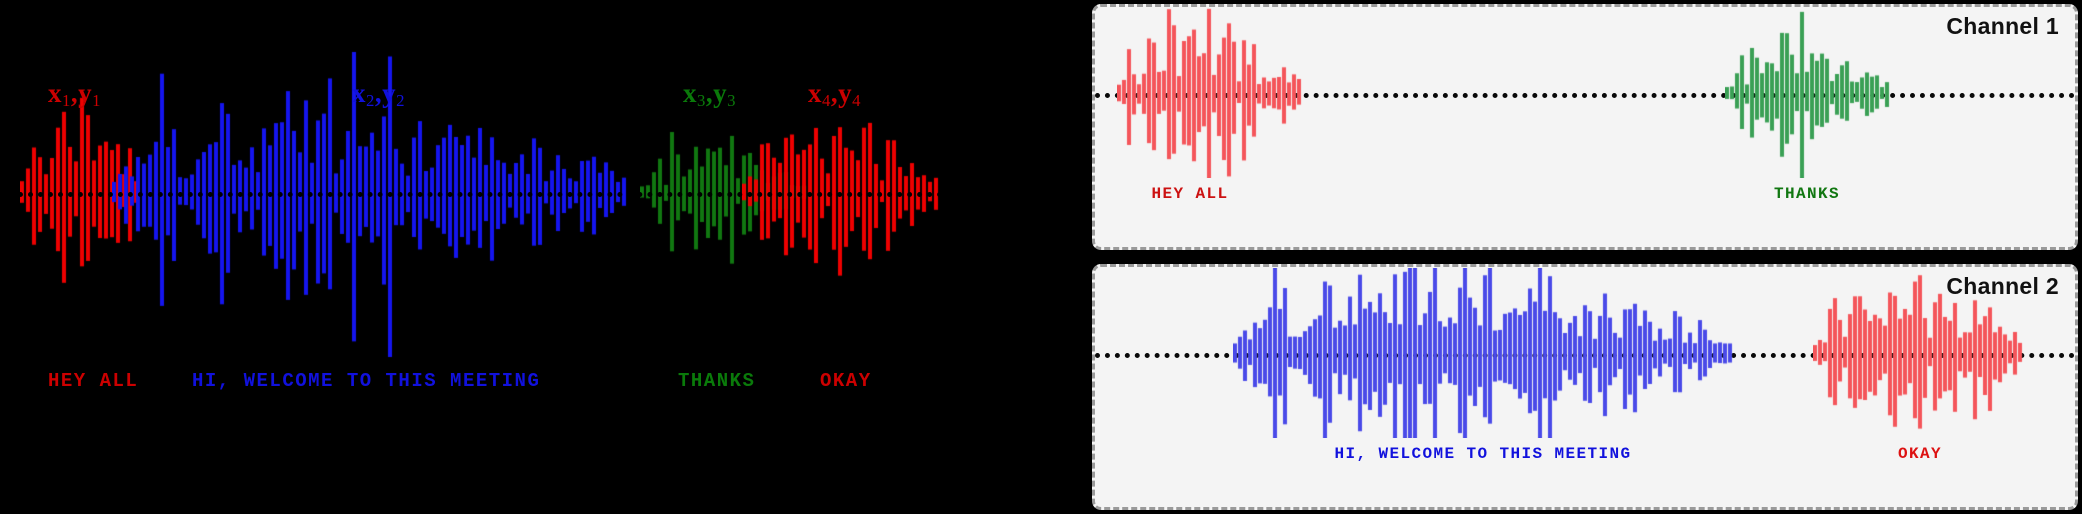 The height and width of the screenshot is (514, 2082). I want to click on segment-caption: HI, WELCOME TO THIS MEETING, so click(1483, 454).